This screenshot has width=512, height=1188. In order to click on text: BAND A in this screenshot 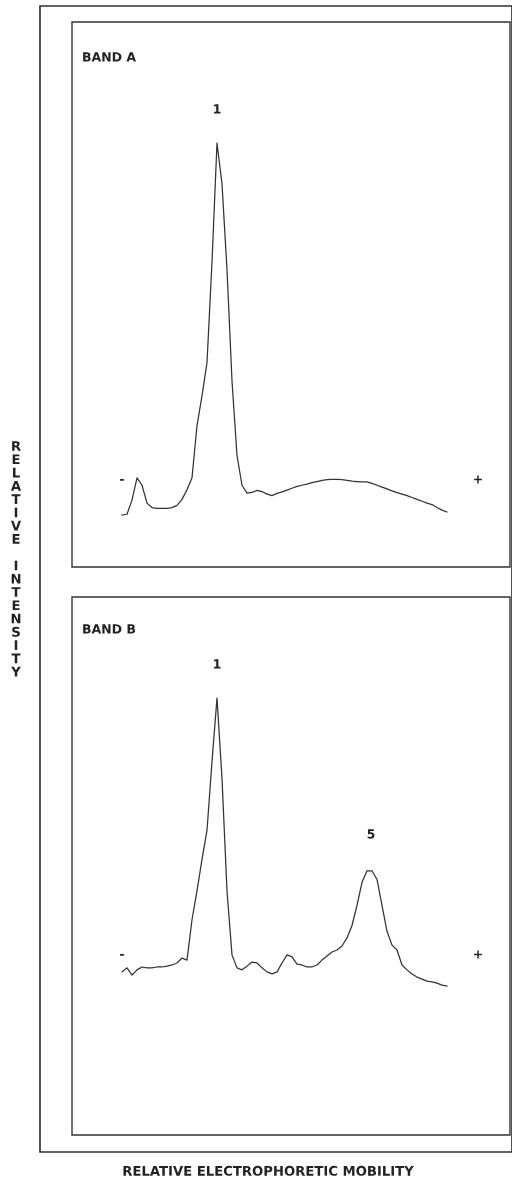, I will do `click(109, 57)`.